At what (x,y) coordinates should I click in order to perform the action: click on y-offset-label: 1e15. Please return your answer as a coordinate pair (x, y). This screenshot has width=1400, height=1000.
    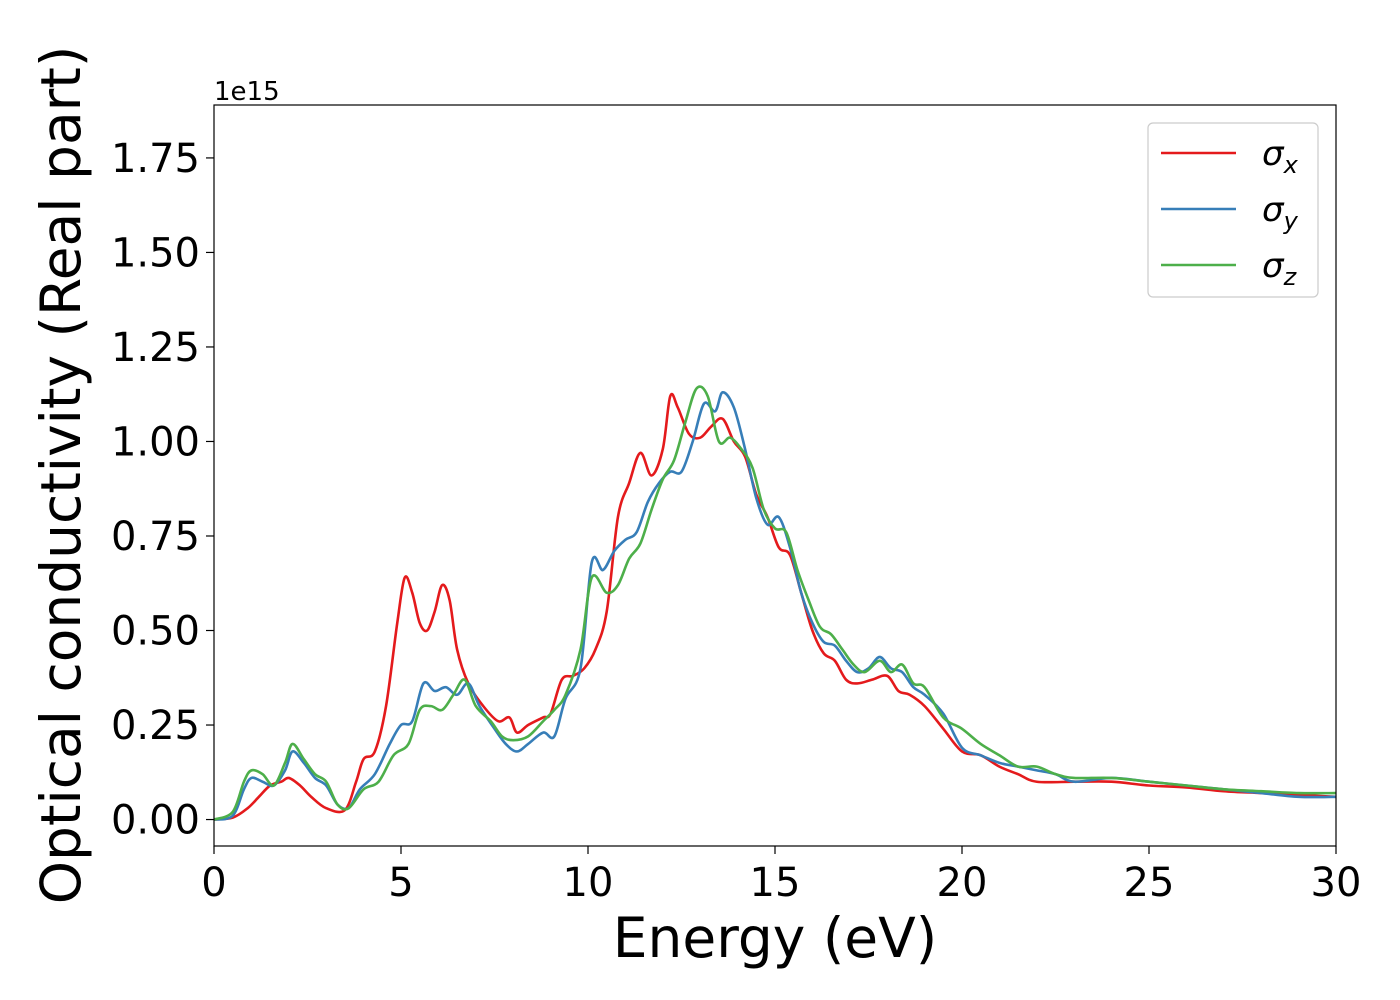
    Looking at the image, I should click on (247, 92).